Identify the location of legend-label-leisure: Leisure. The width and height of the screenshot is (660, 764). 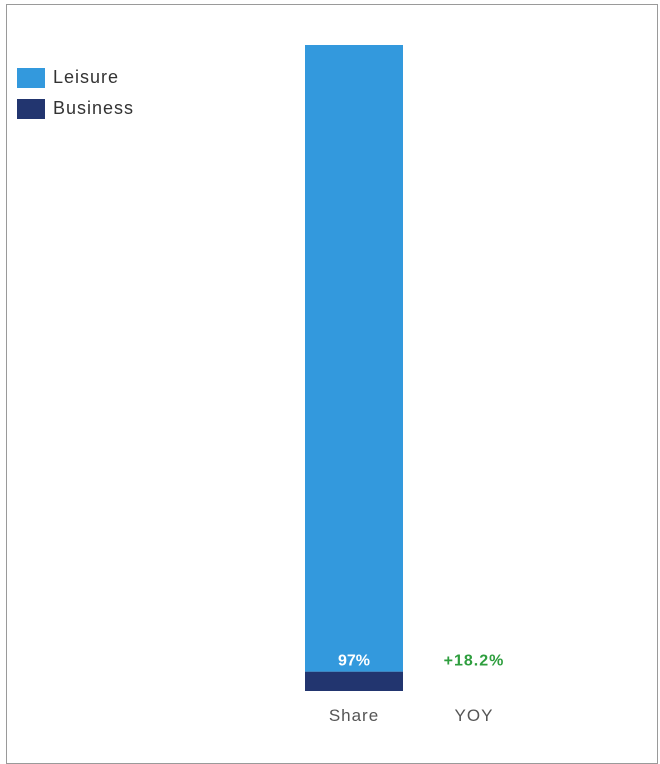
(86, 77).